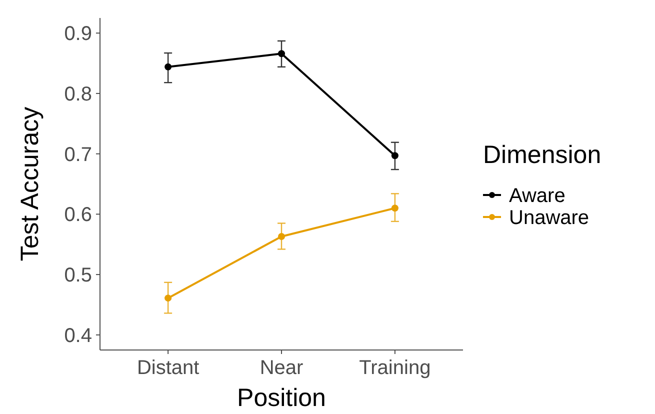 This screenshot has height=414, width=655. I want to click on x-axis-title: Position, so click(281, 398).